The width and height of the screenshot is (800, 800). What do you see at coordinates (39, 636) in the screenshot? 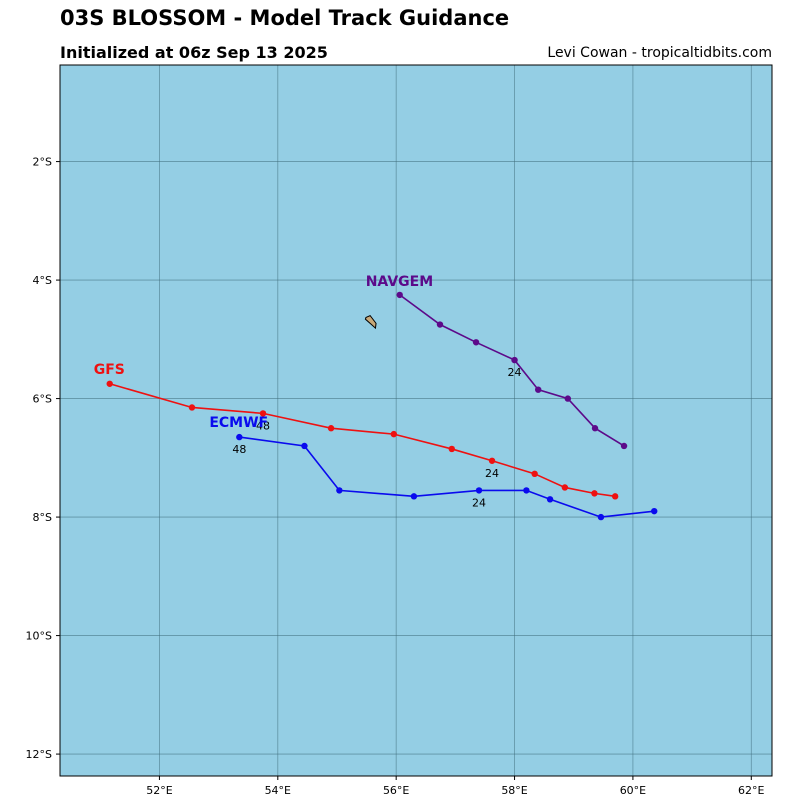
I see `y-tick-label: 10°S` at bounding box center [39, 636].